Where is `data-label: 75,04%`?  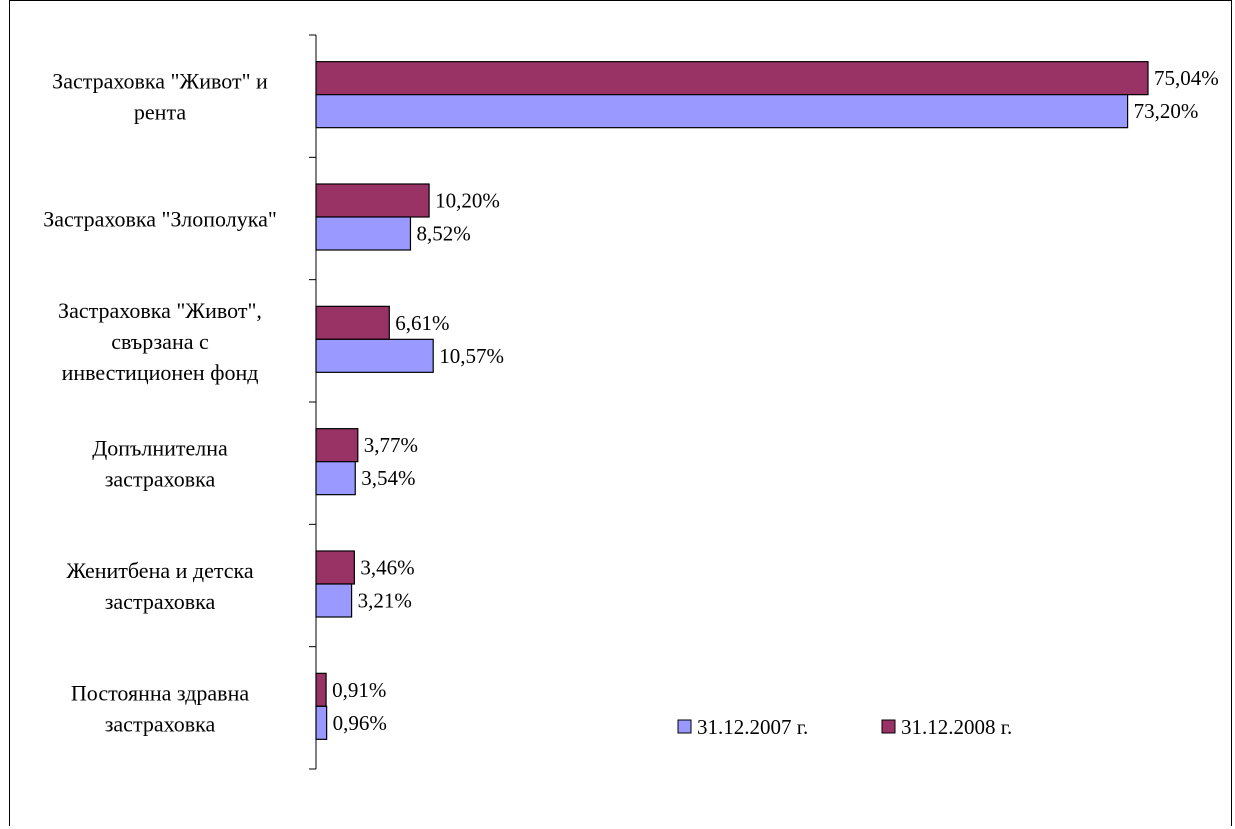
data-label: 75,04% is located at coordinates (1186, 78).